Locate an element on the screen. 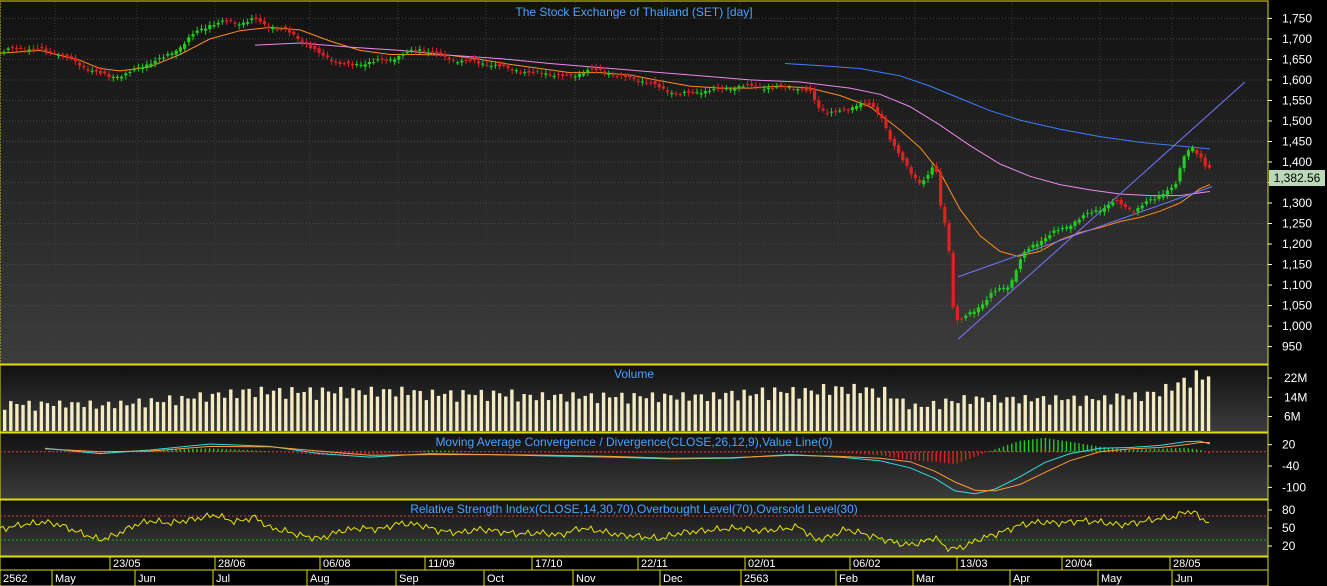 The width and height of the screenshot is (1327, 586). price-y-tick-label: 1,450 is located at coordinates (1297, 141).